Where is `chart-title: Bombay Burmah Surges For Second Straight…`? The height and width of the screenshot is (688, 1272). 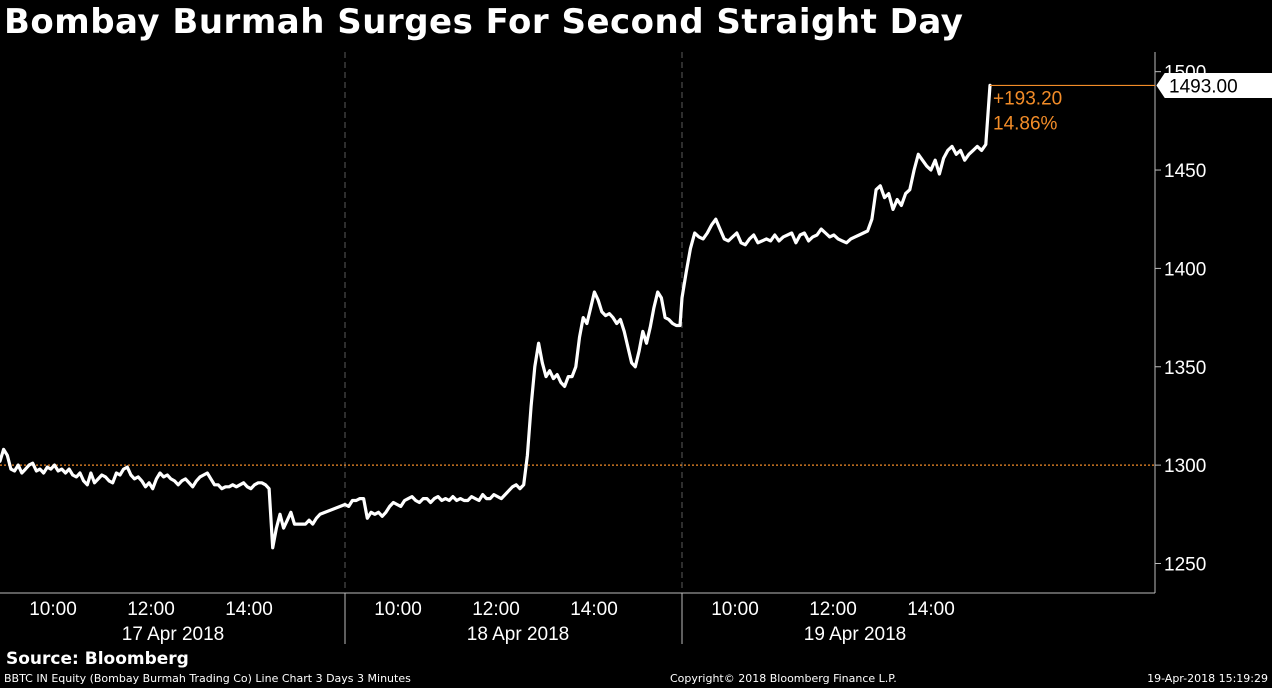
chart-title: Bombay Burmah Surges For Second Straight… is located at coordinates (484, 22).